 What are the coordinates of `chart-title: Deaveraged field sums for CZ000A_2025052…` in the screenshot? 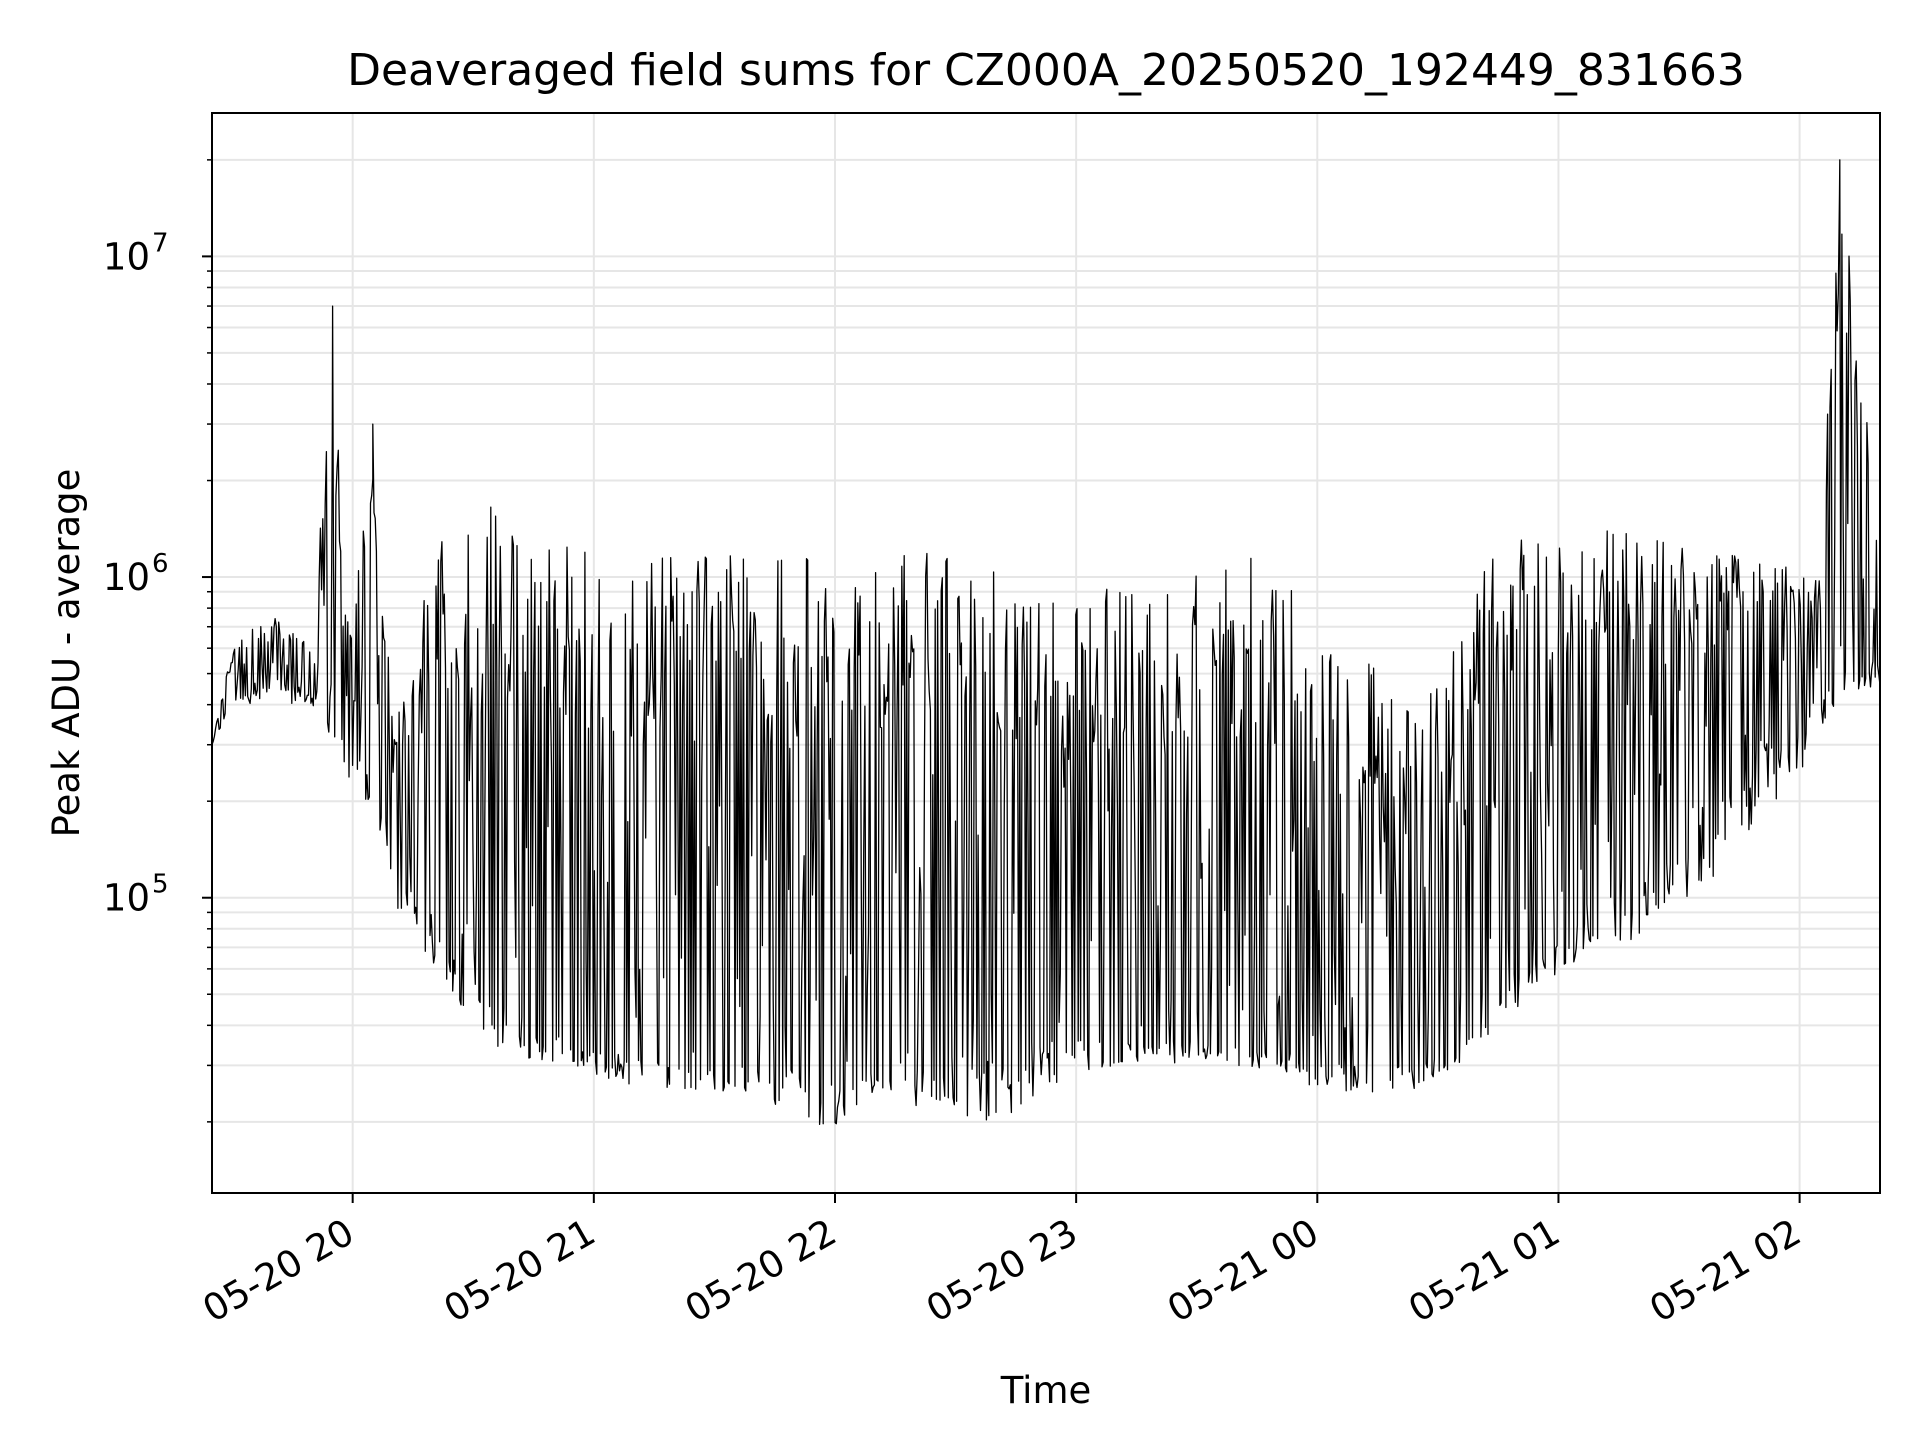 It's located at (1046, 70).